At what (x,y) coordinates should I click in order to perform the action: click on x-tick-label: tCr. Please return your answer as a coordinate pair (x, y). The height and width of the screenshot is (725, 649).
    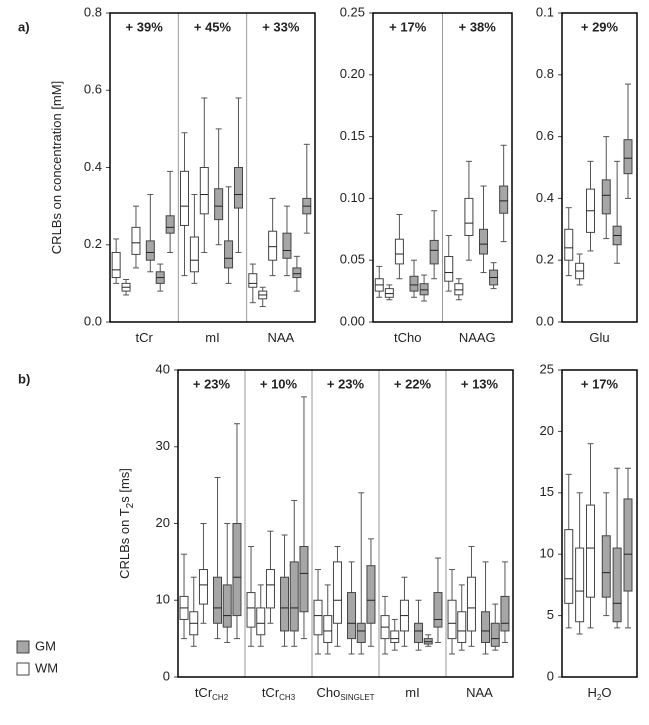
    Looking at the image, I should click on (144, 337).